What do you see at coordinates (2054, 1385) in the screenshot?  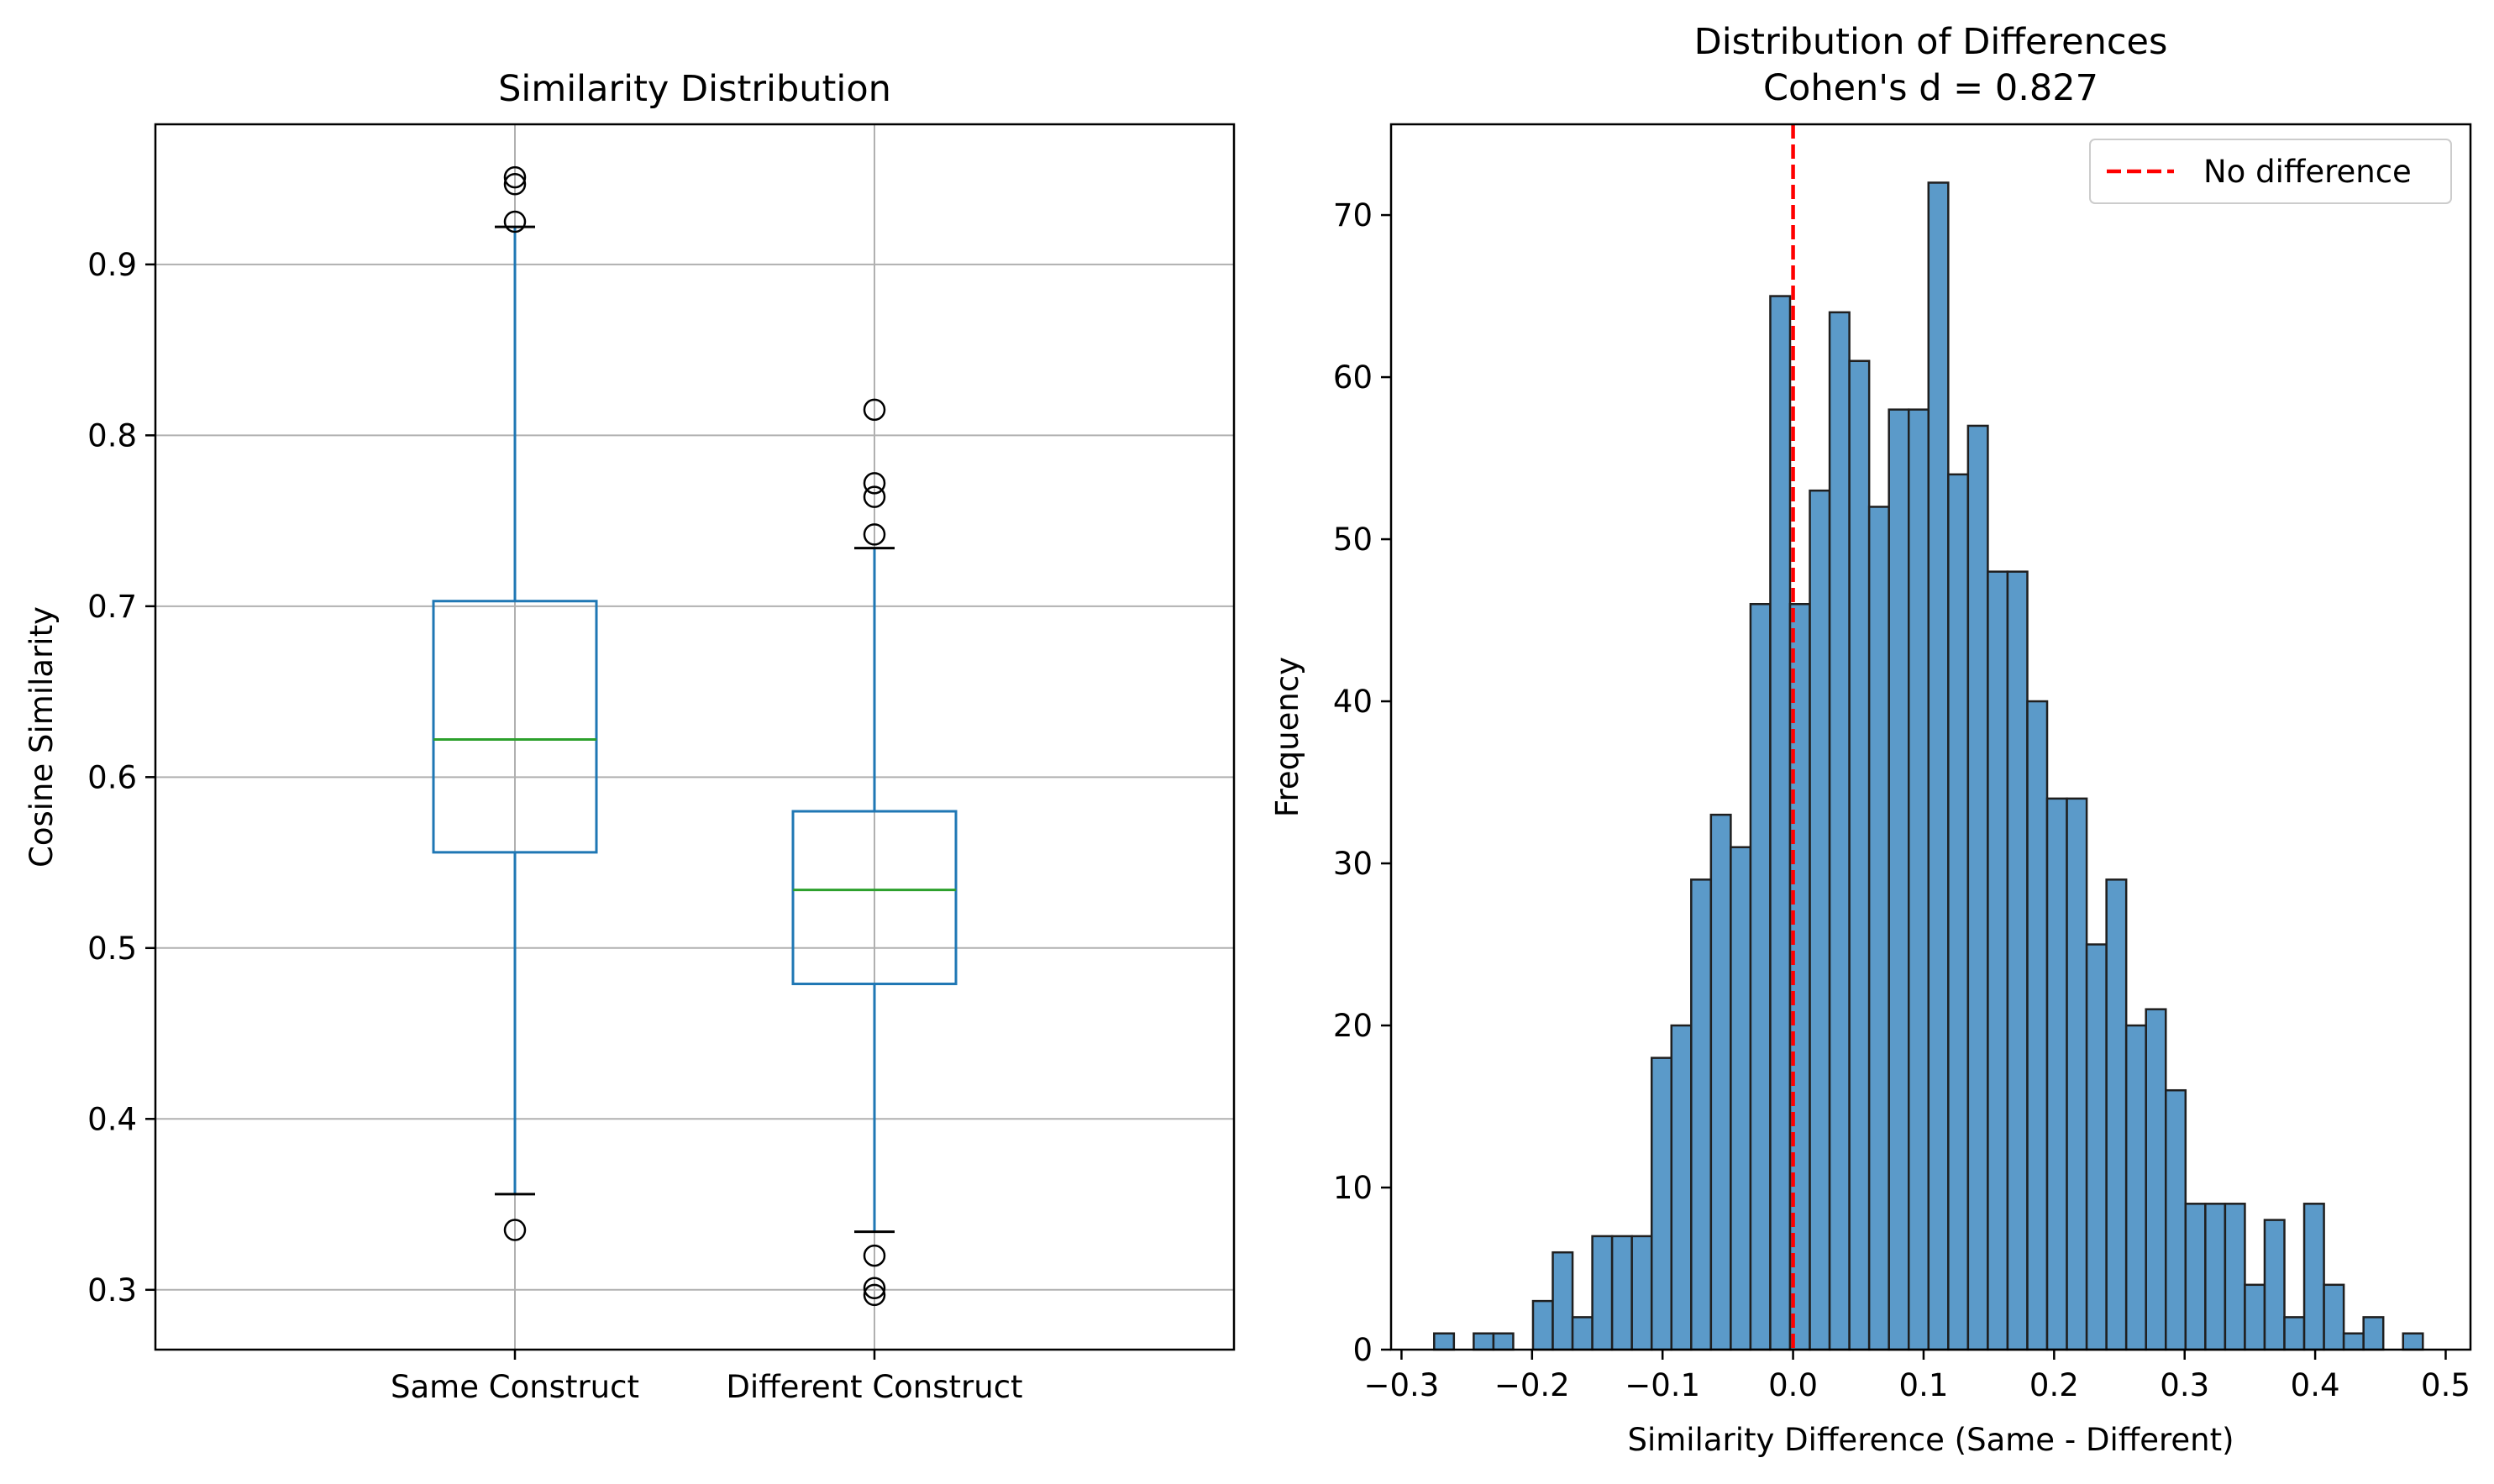 I see `x-tick-label: 0.2` at bounding box center [2054, 1385].